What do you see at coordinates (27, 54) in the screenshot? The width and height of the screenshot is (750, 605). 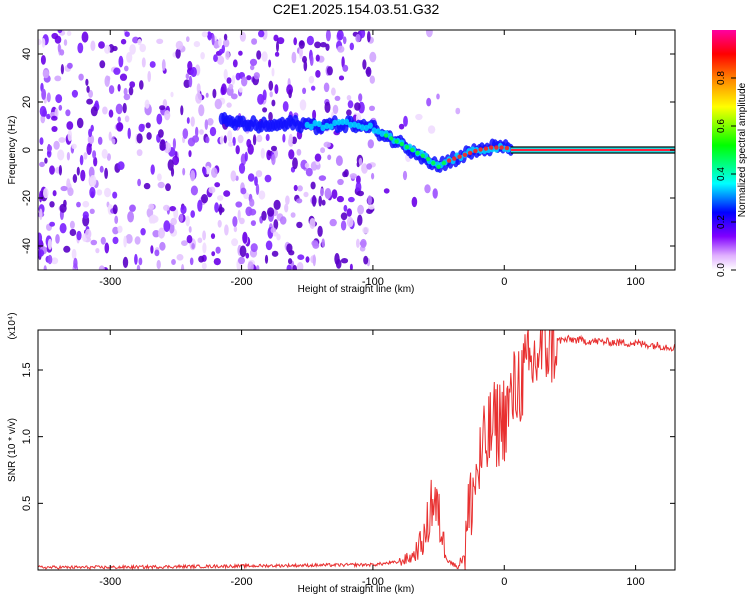 I see `y-tick-label: 40` at bounding box center [27, 54].